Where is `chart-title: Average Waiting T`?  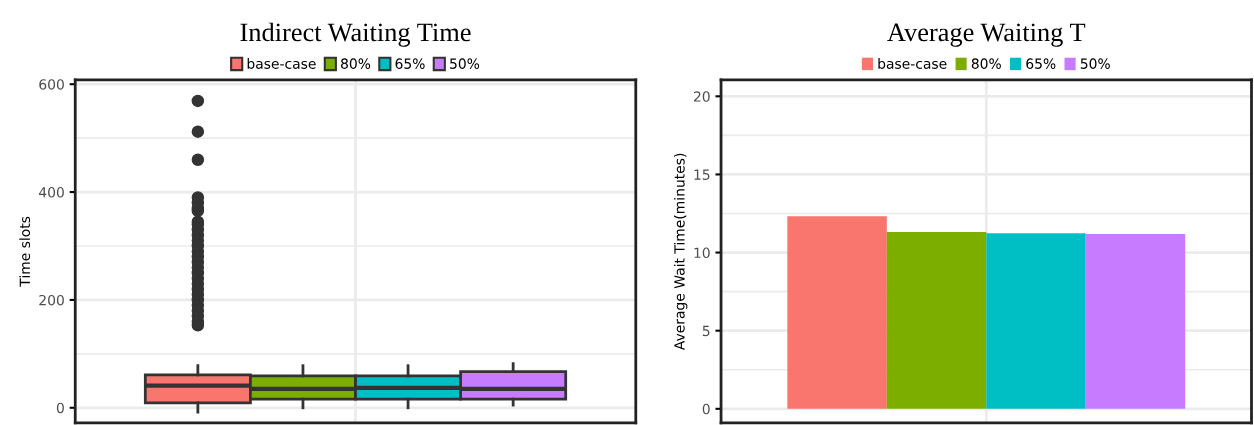 chart-title: Average Waiting T is located at coordinates (986, 35).